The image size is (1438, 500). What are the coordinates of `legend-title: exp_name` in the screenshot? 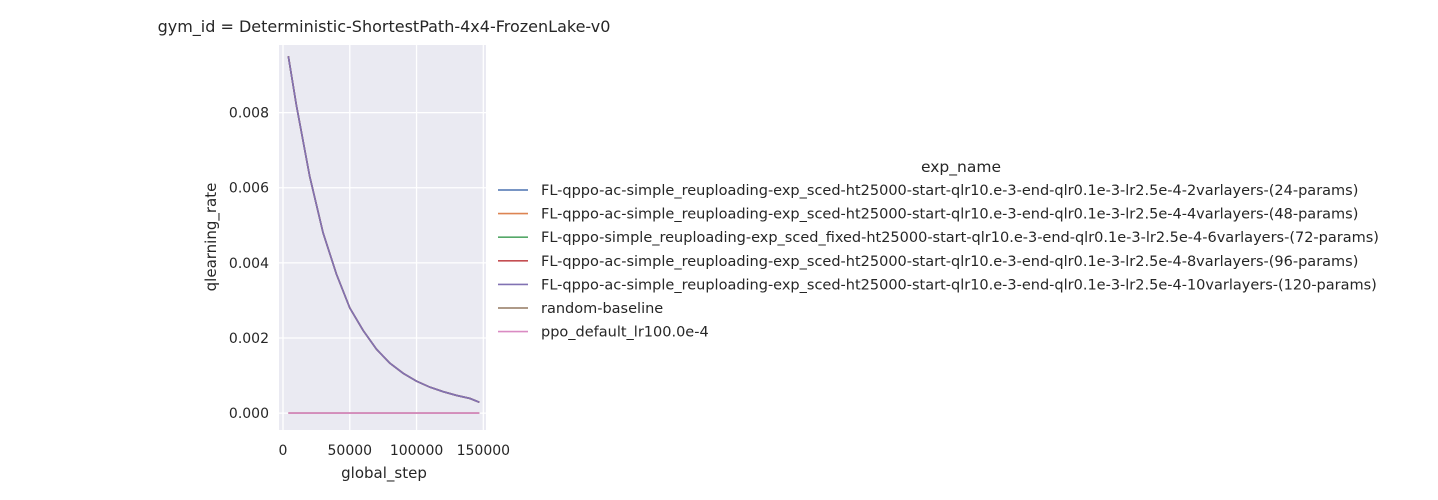 It's located at (961, 167).